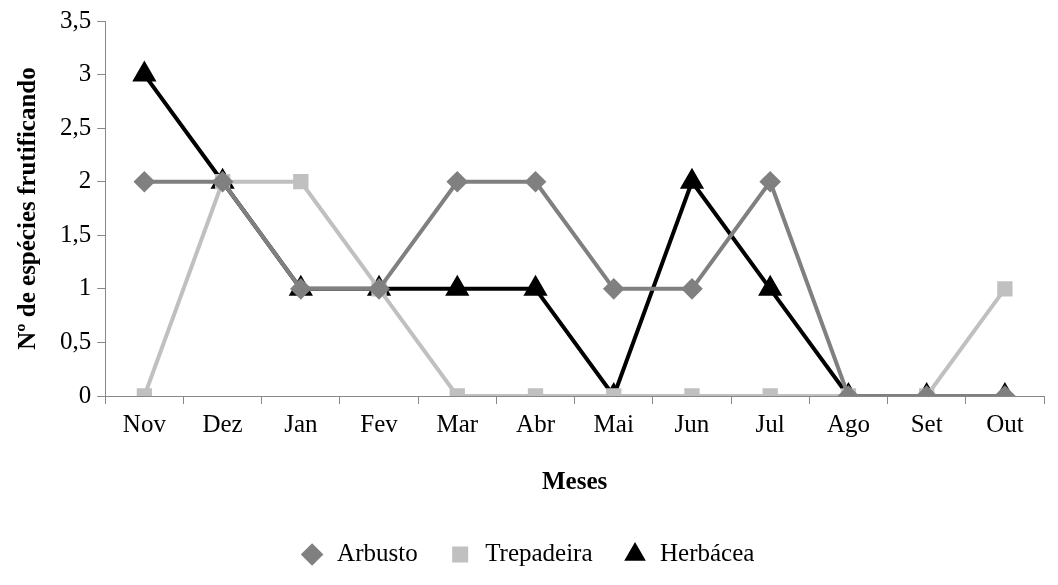 Image resolution: width=1058 pixels, height=585 pixels. I want to click on legend-label: Arbusto, so click(377, 553).